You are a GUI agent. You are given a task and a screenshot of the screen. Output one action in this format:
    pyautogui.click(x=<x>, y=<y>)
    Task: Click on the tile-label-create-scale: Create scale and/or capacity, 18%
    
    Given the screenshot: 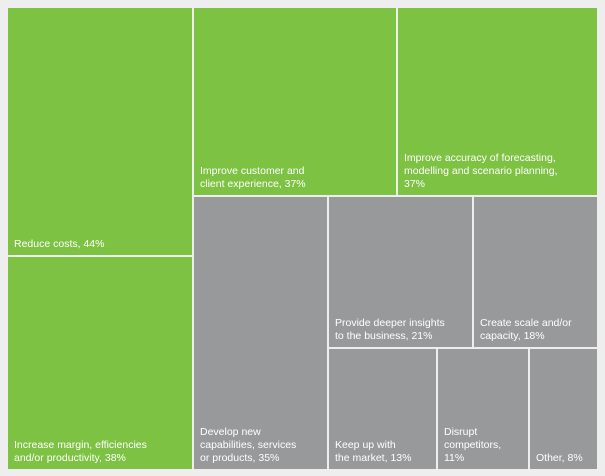 What is the action you would take?
    pyautogui.click(x=526, y=329)
    